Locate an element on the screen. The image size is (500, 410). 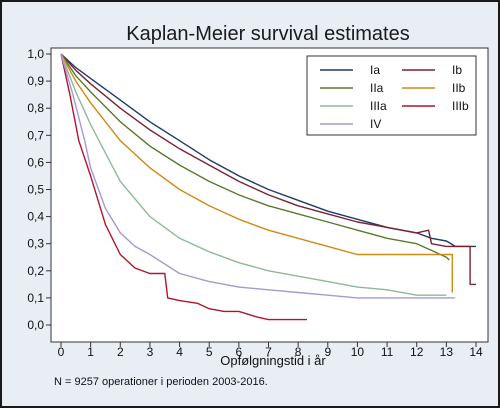
y-tick-label: 0,0 is located at coordinates (35, 325).